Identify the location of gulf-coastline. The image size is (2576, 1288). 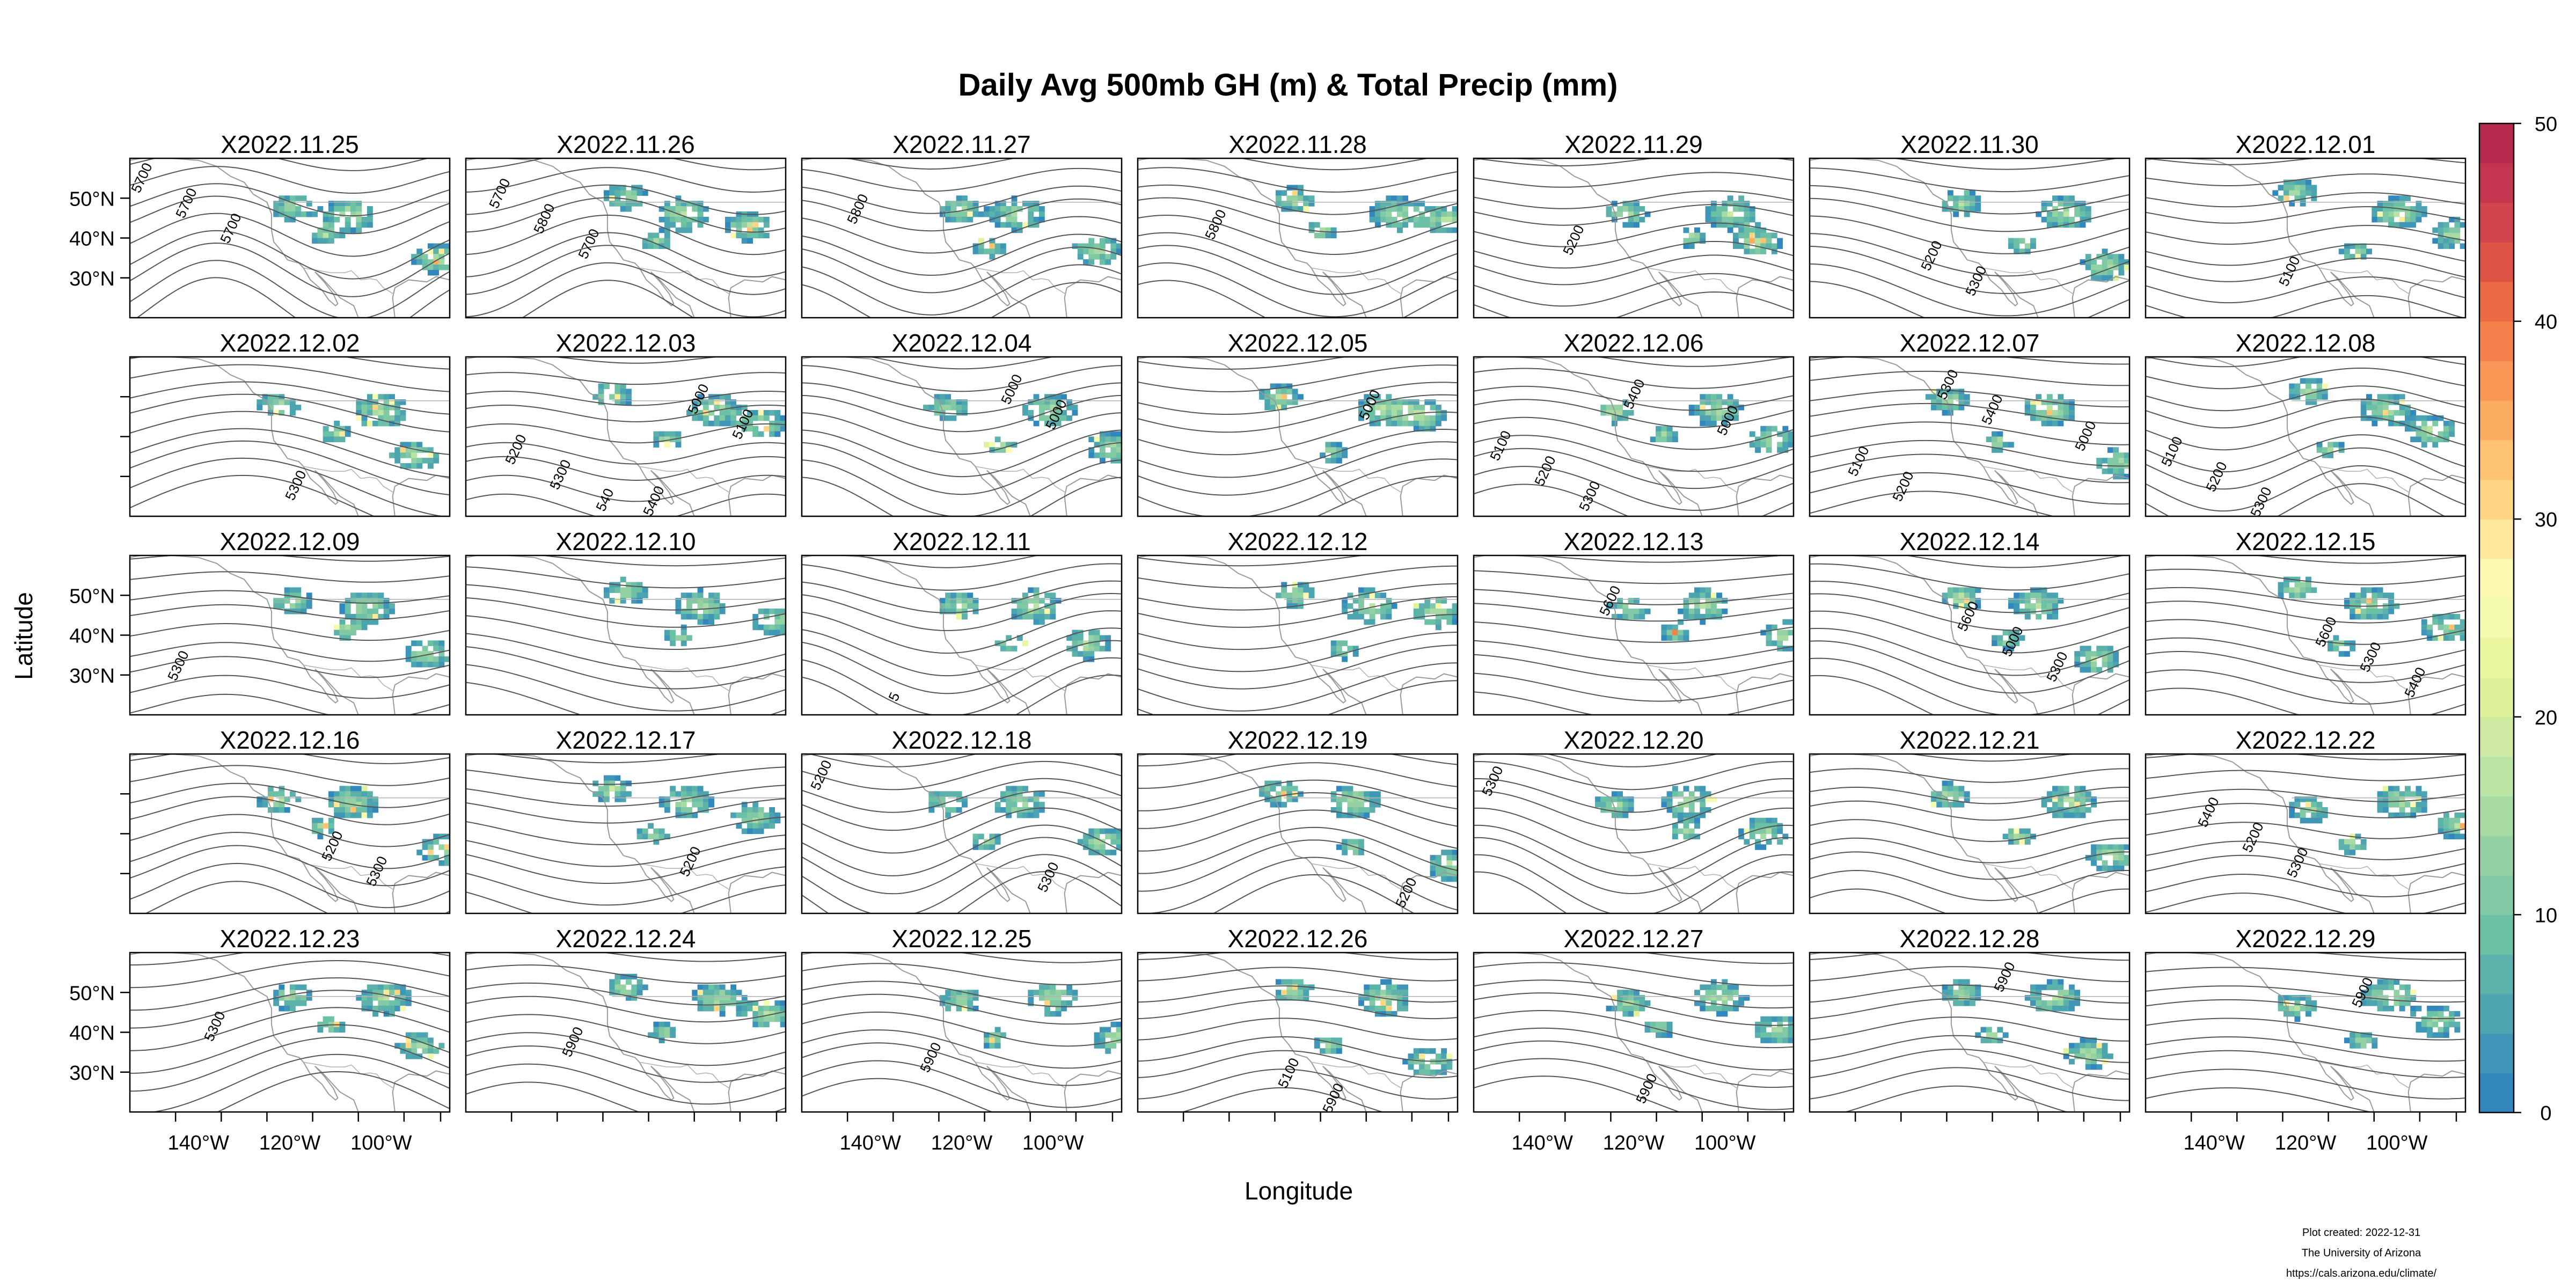
(757, 694).